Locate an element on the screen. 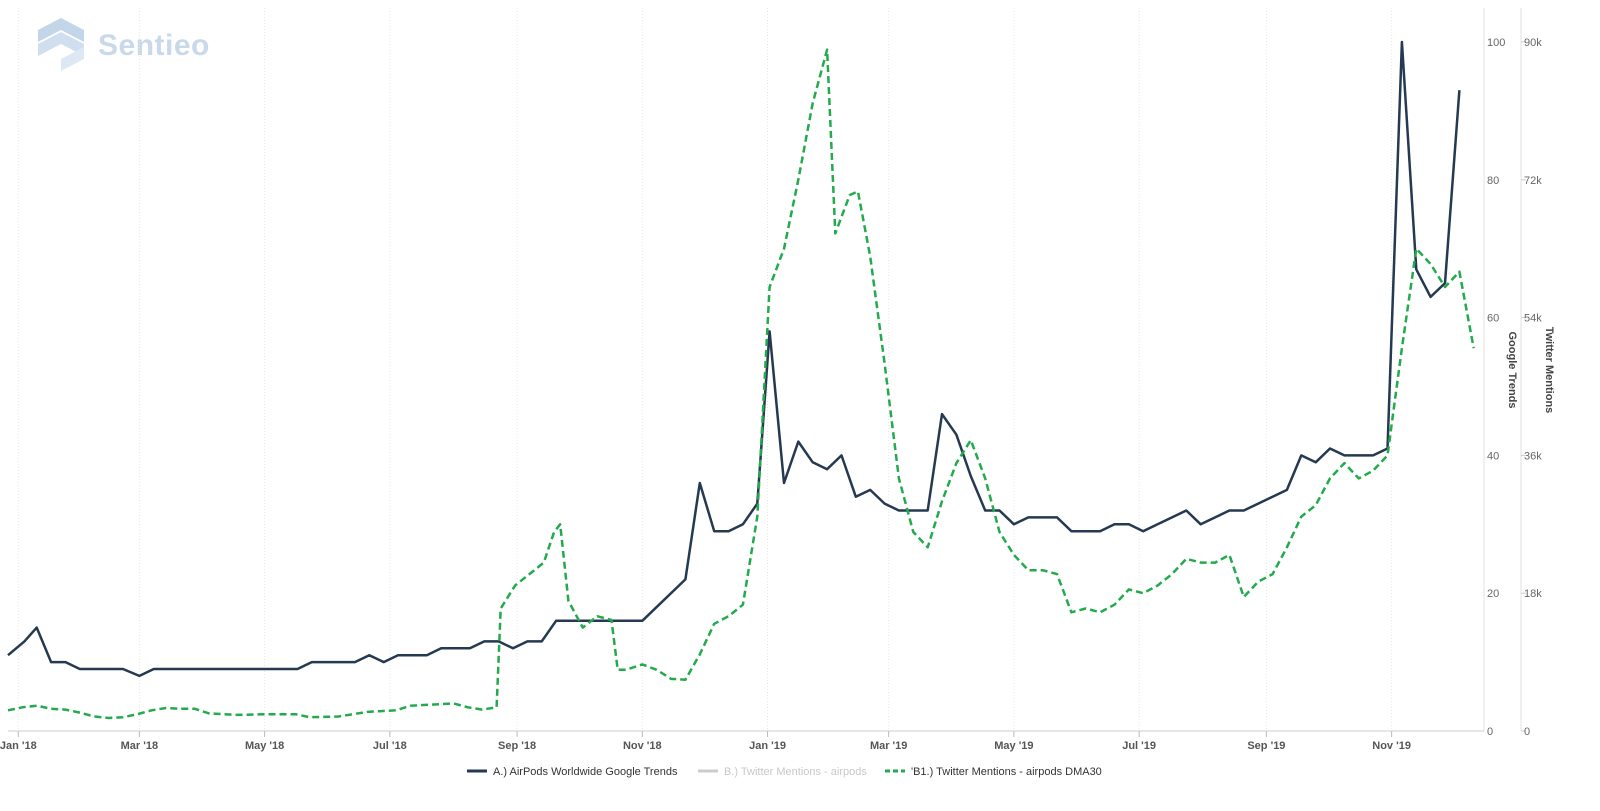 The height and width of the screenshot is (811, 1600). x-tick-label: Nov '18 is located at coordinates (642, 746).